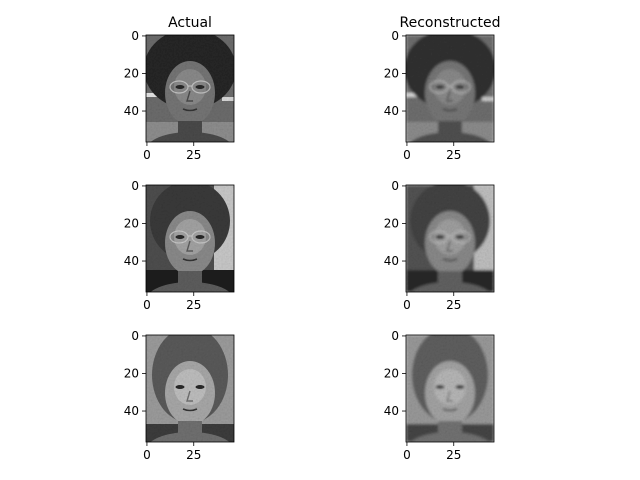  Describe the element at coordinates (193, 305) in the screenshot. I see `x-tick-label-face-2-actual-1: 25` at that location.